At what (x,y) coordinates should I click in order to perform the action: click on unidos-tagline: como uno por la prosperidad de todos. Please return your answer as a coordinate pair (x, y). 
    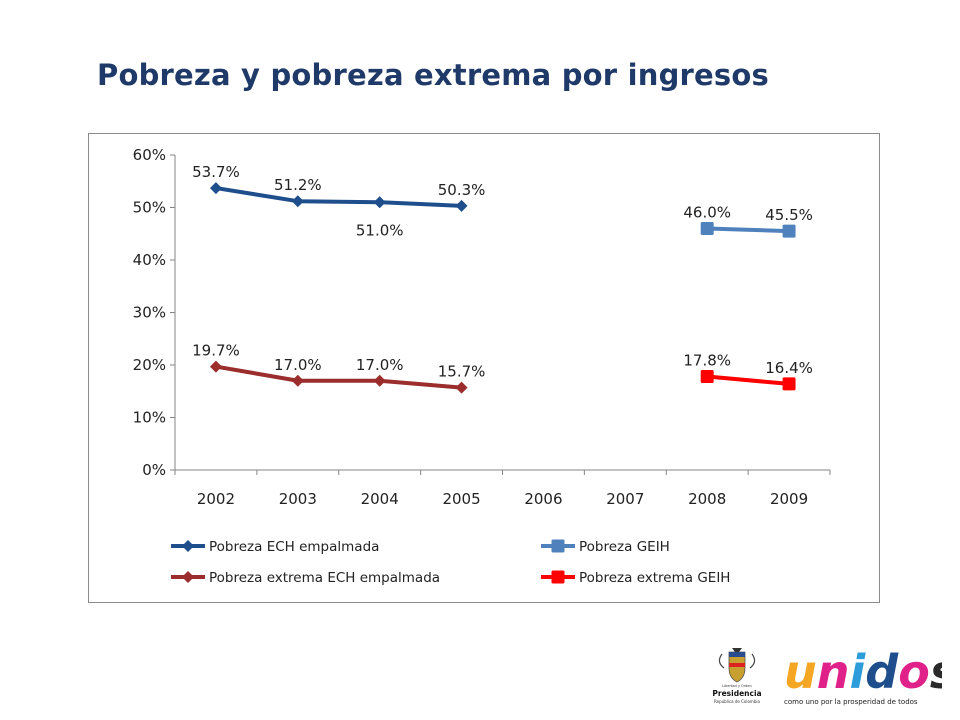
    Looking at the image, I should click on (851, 702).